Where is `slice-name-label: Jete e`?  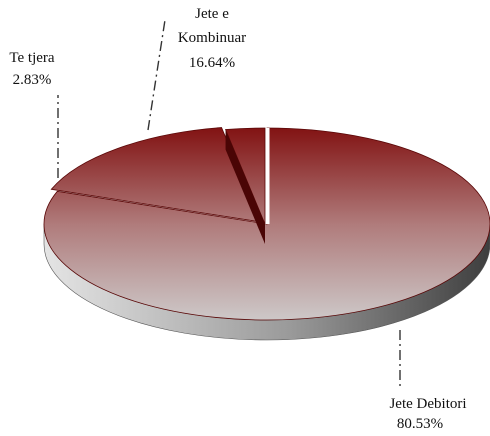
slice-name-label: Jete e is located at coordinates (212, 14).